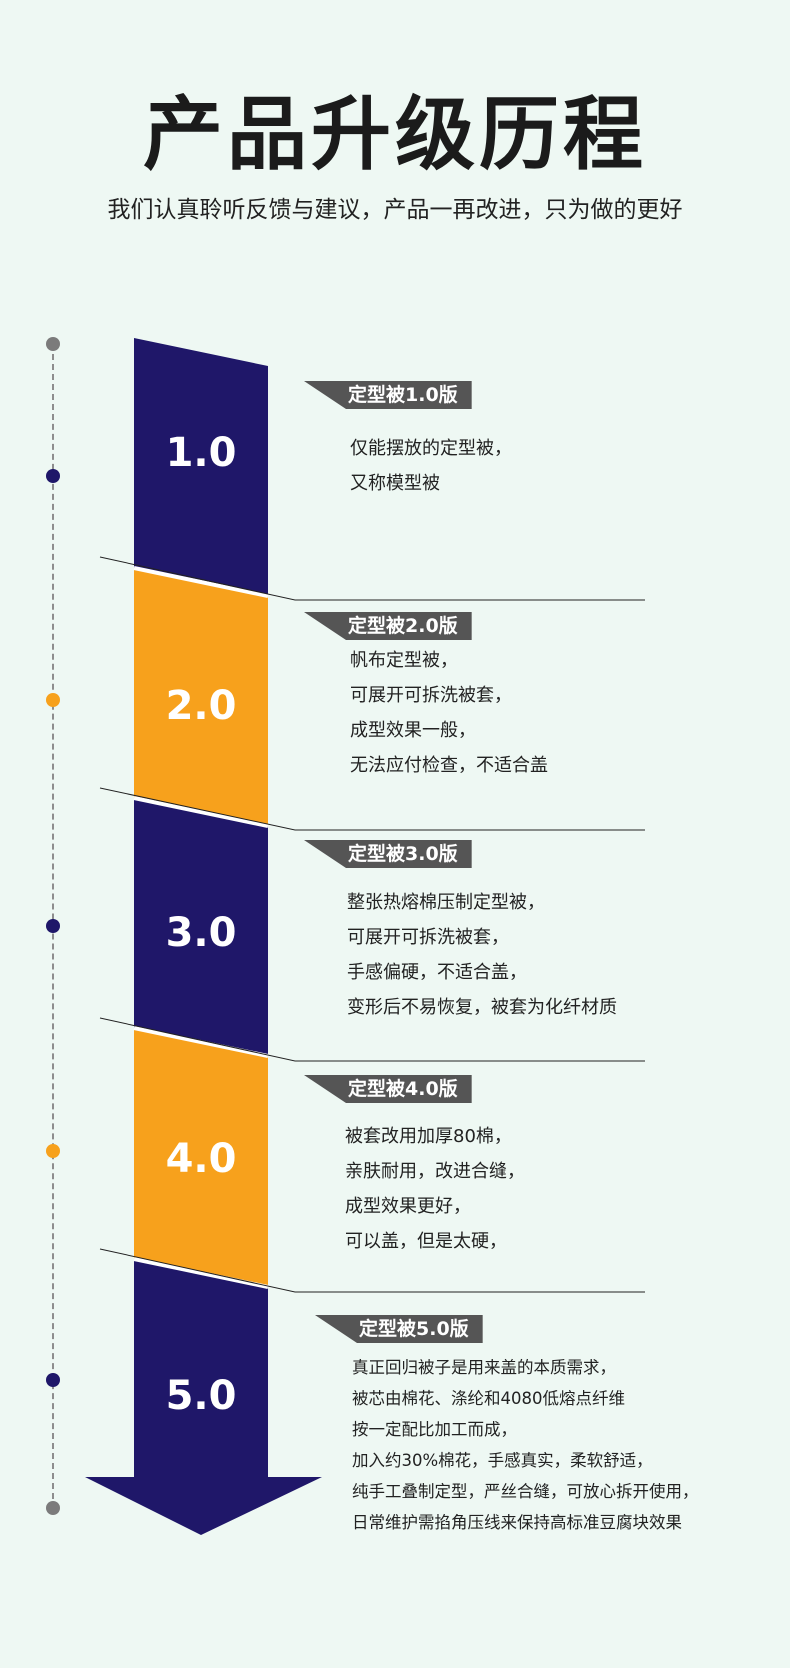 Image resolution: width=790 pixels, height=1668 pixels. I want to click on page-title: 产品升级历程, so click(395, 134).